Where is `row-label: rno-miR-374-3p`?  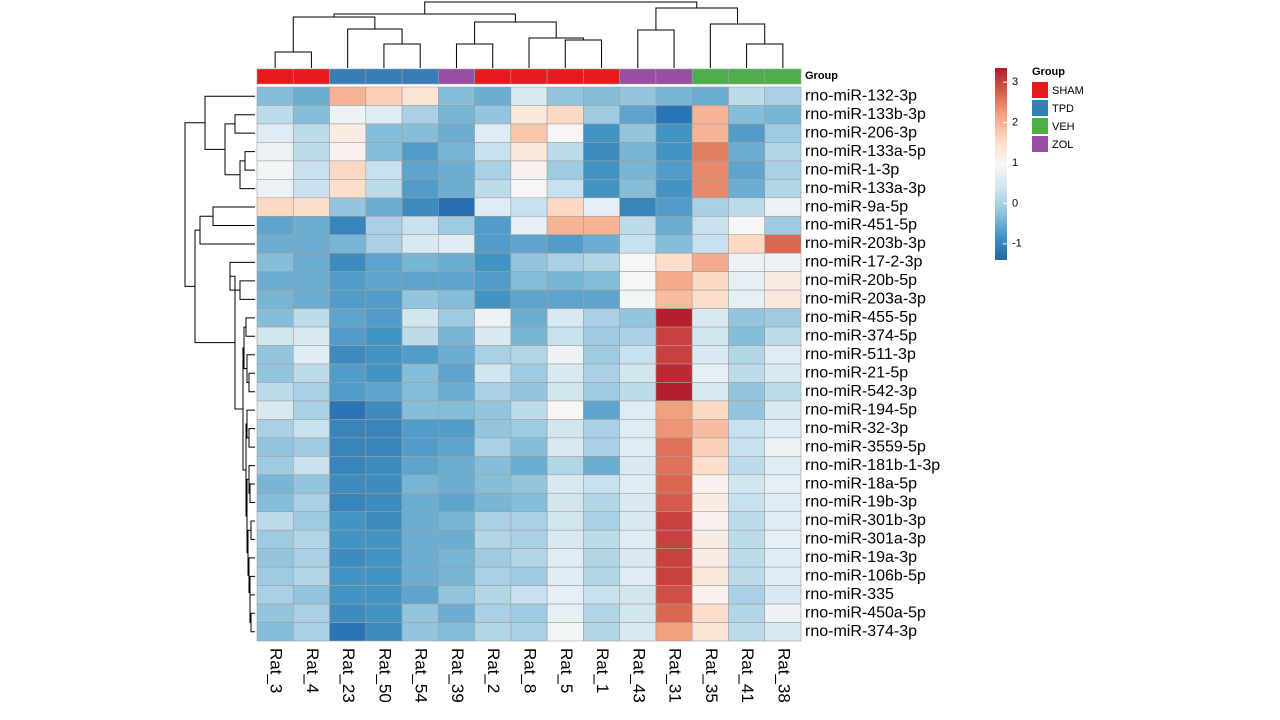
row-label: rno-miR-374-3p is located at coordinates (861, 631).